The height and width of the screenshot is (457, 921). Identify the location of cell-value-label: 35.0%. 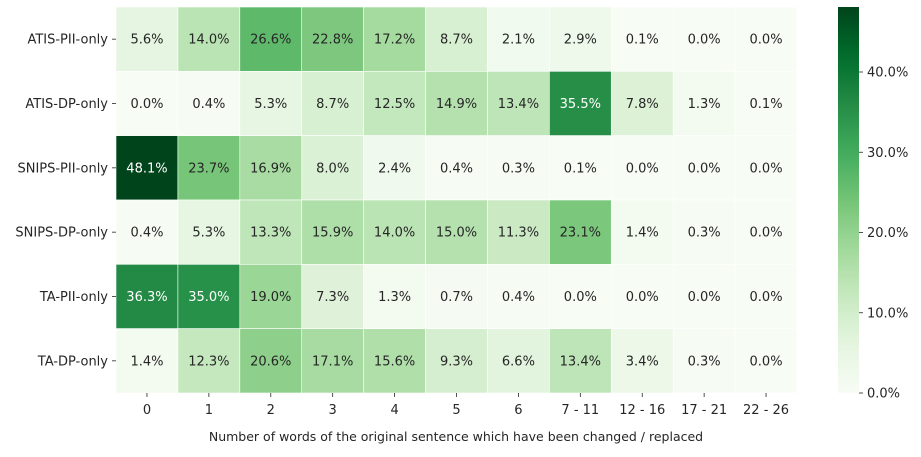
(208, 297).